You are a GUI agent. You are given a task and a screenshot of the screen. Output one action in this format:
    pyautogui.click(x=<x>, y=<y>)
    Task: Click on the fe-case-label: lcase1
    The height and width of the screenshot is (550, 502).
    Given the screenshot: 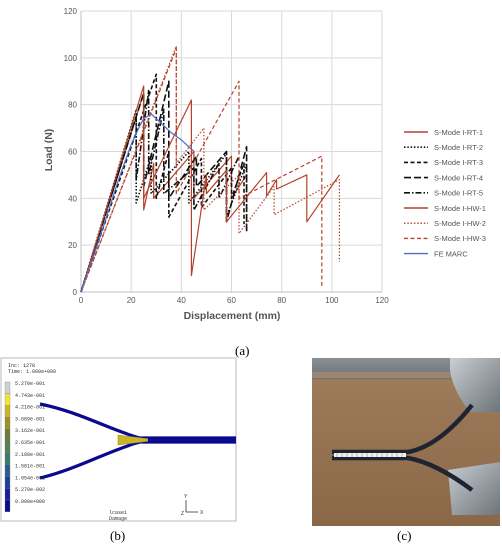 What is the action you would take?
    pyautogui.click(x=118, y=513)
    